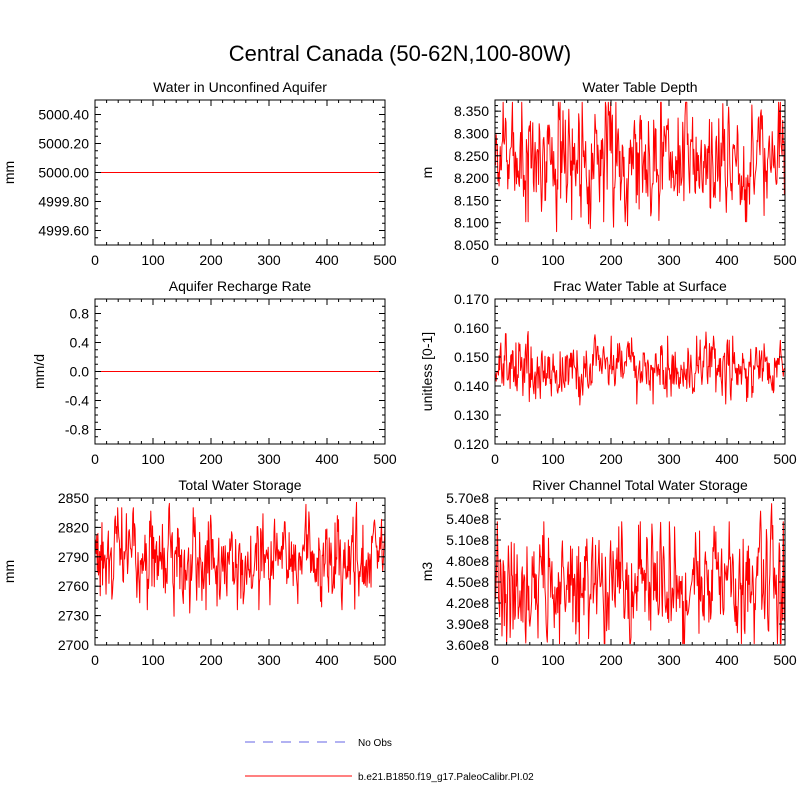 The height and width of the screenshot is (800, 800). Describe the element at coordinates (80, 372) in the screenshot. I see `y-tick-label: 0.0` at that location.